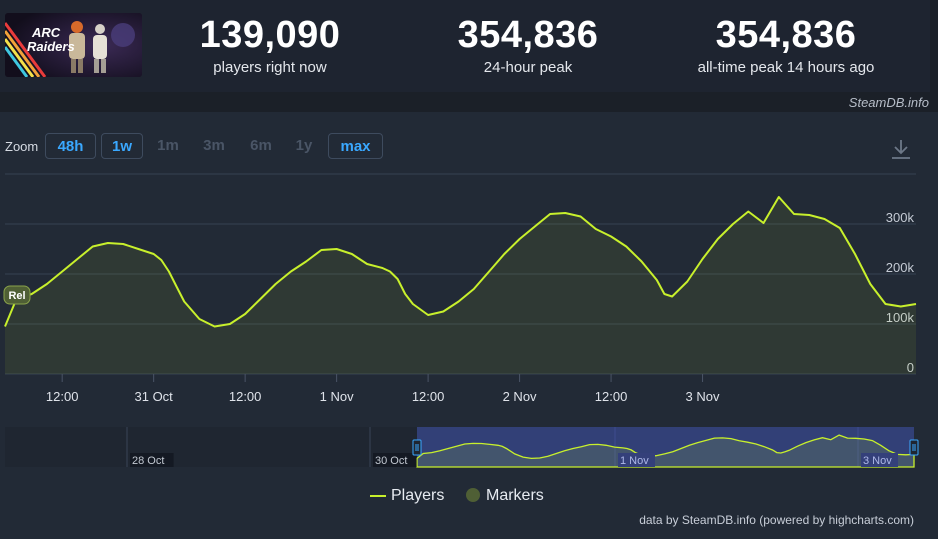 This screenshot has height=539, width=938. What do you see at coordinates (417, 447) in the screenshot?
I see `navigator-left-handle` at bounding box center [417, 447].